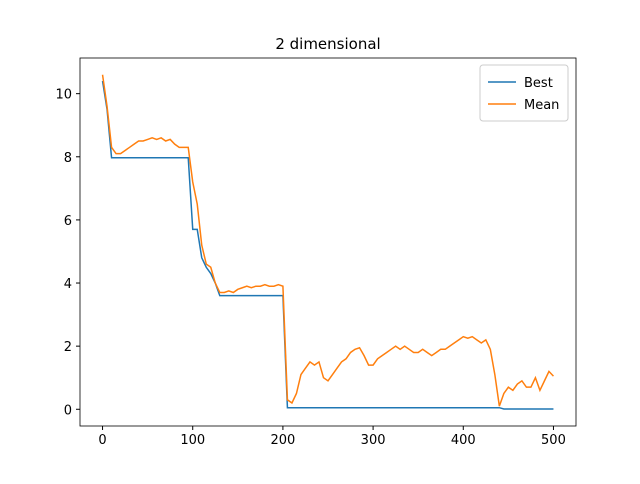  Describe the element at coordinates (524, 93) in the screenshot. I see `legend-box` at that location.